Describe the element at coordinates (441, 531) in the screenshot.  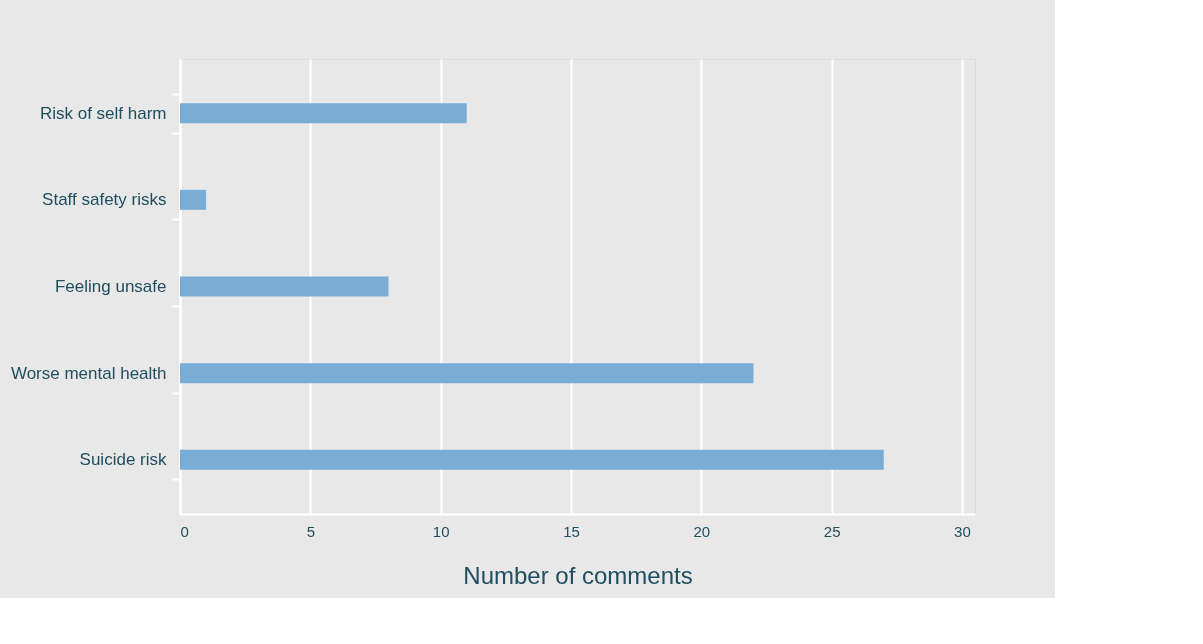
I see `x-tick-label: 10` at that location.